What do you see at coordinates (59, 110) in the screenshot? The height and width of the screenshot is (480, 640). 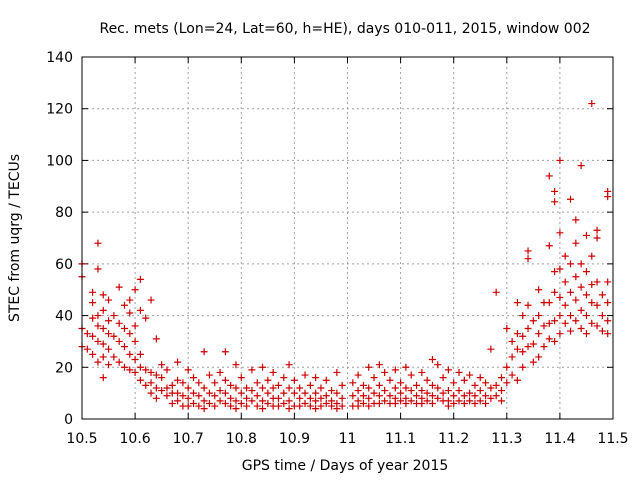 I see `y-tick-label: 120` at bounding box center [59, 110].